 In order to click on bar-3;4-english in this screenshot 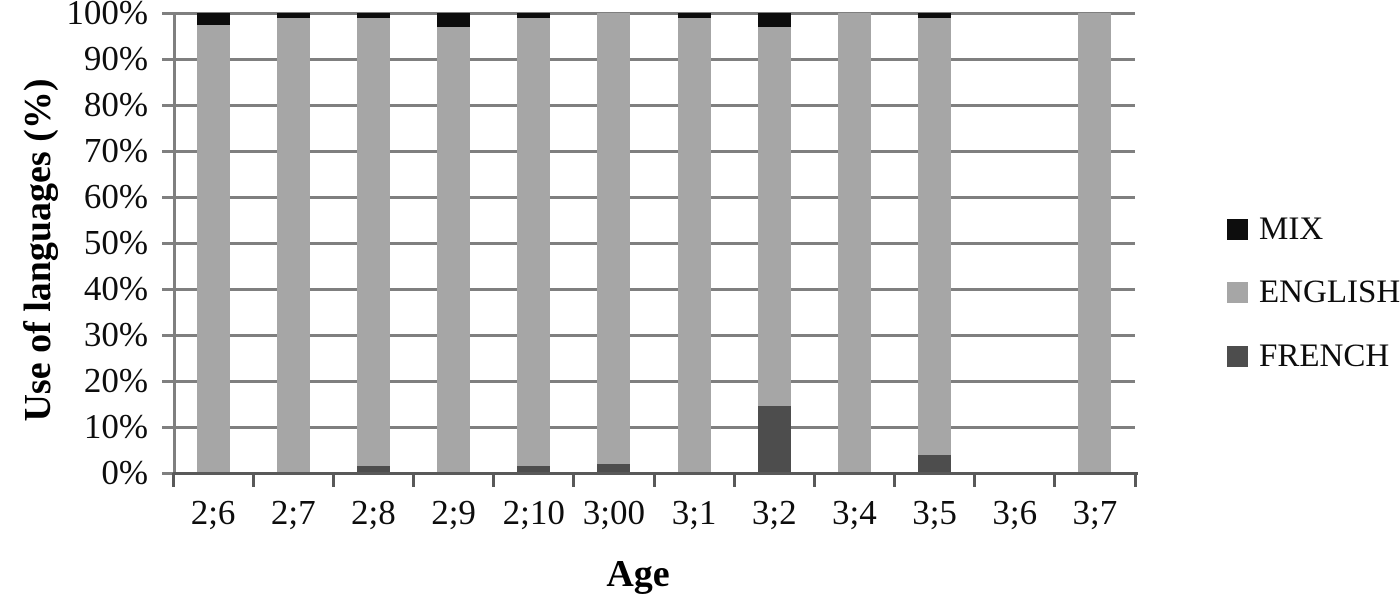, I will do `click(854, 243)`.